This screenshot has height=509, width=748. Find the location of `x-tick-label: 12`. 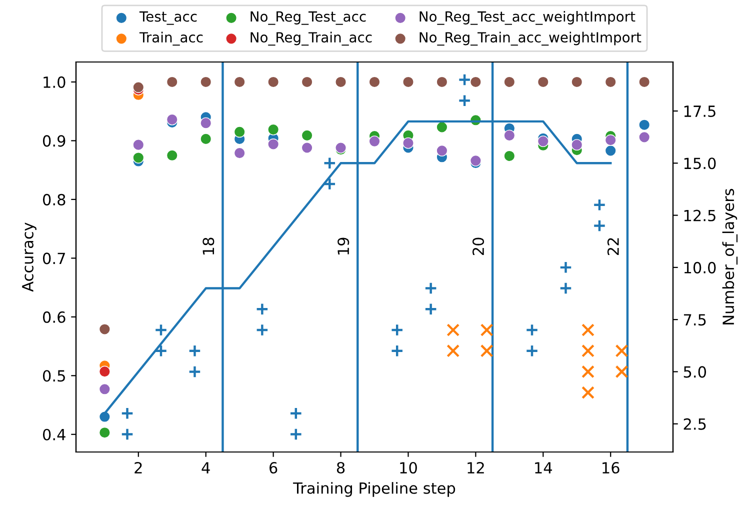

x-tick-label: 12 is located at coordinates (476, 468).